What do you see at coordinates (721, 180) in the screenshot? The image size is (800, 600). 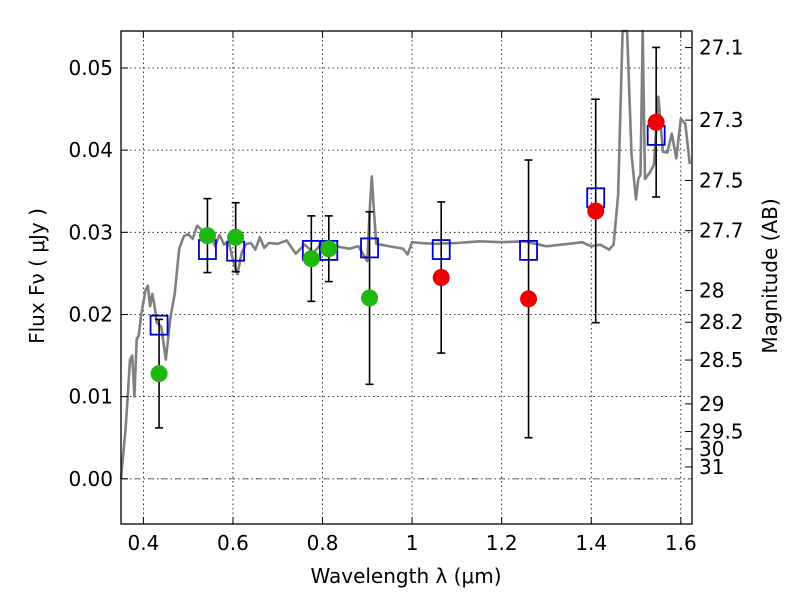 I see `mag-tick-label: 27.5` at bounding box center [721, 180].